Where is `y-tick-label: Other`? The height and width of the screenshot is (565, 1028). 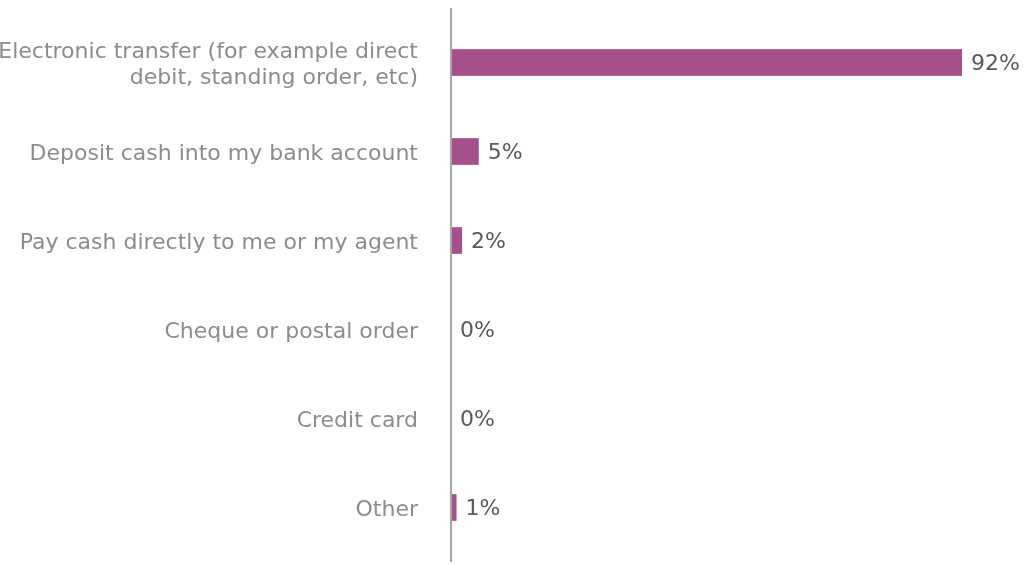 y-tick-label: Other is located at coordinates (387, 507).